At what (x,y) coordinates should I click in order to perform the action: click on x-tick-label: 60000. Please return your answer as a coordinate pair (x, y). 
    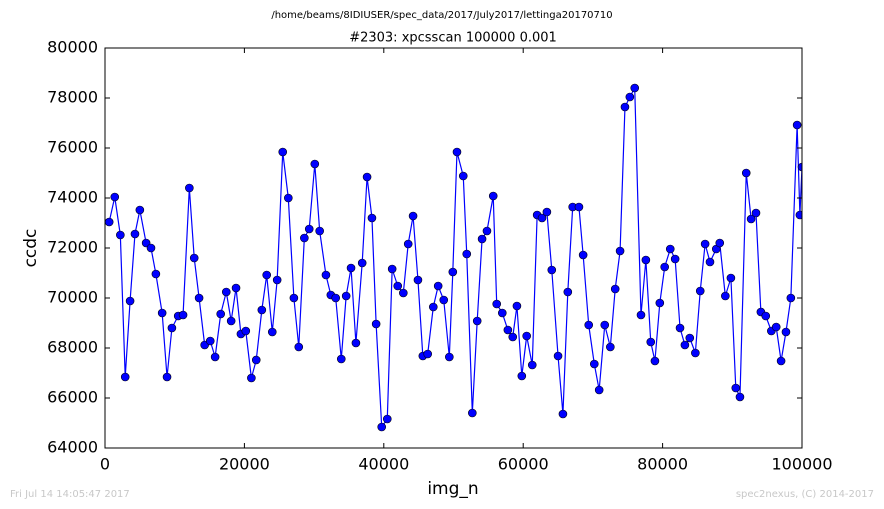
    Looking at the image, I should click on (523, 464).